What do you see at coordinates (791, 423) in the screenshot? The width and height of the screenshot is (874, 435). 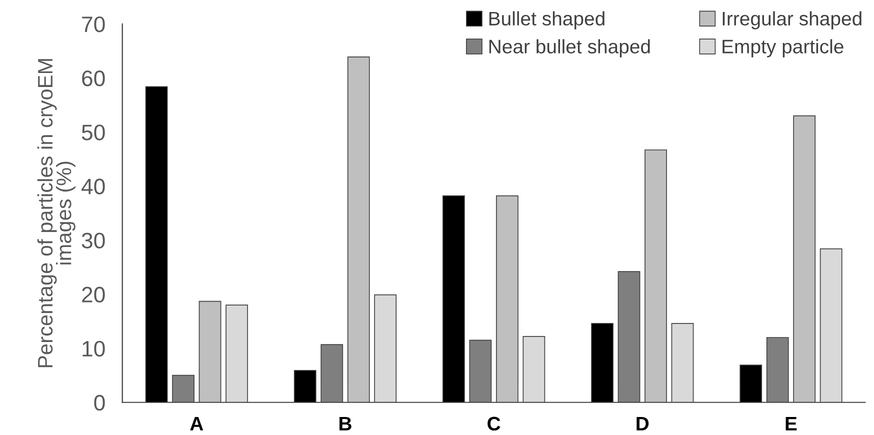 I see `x-tick-label: E` at bounding box center [791, 423].